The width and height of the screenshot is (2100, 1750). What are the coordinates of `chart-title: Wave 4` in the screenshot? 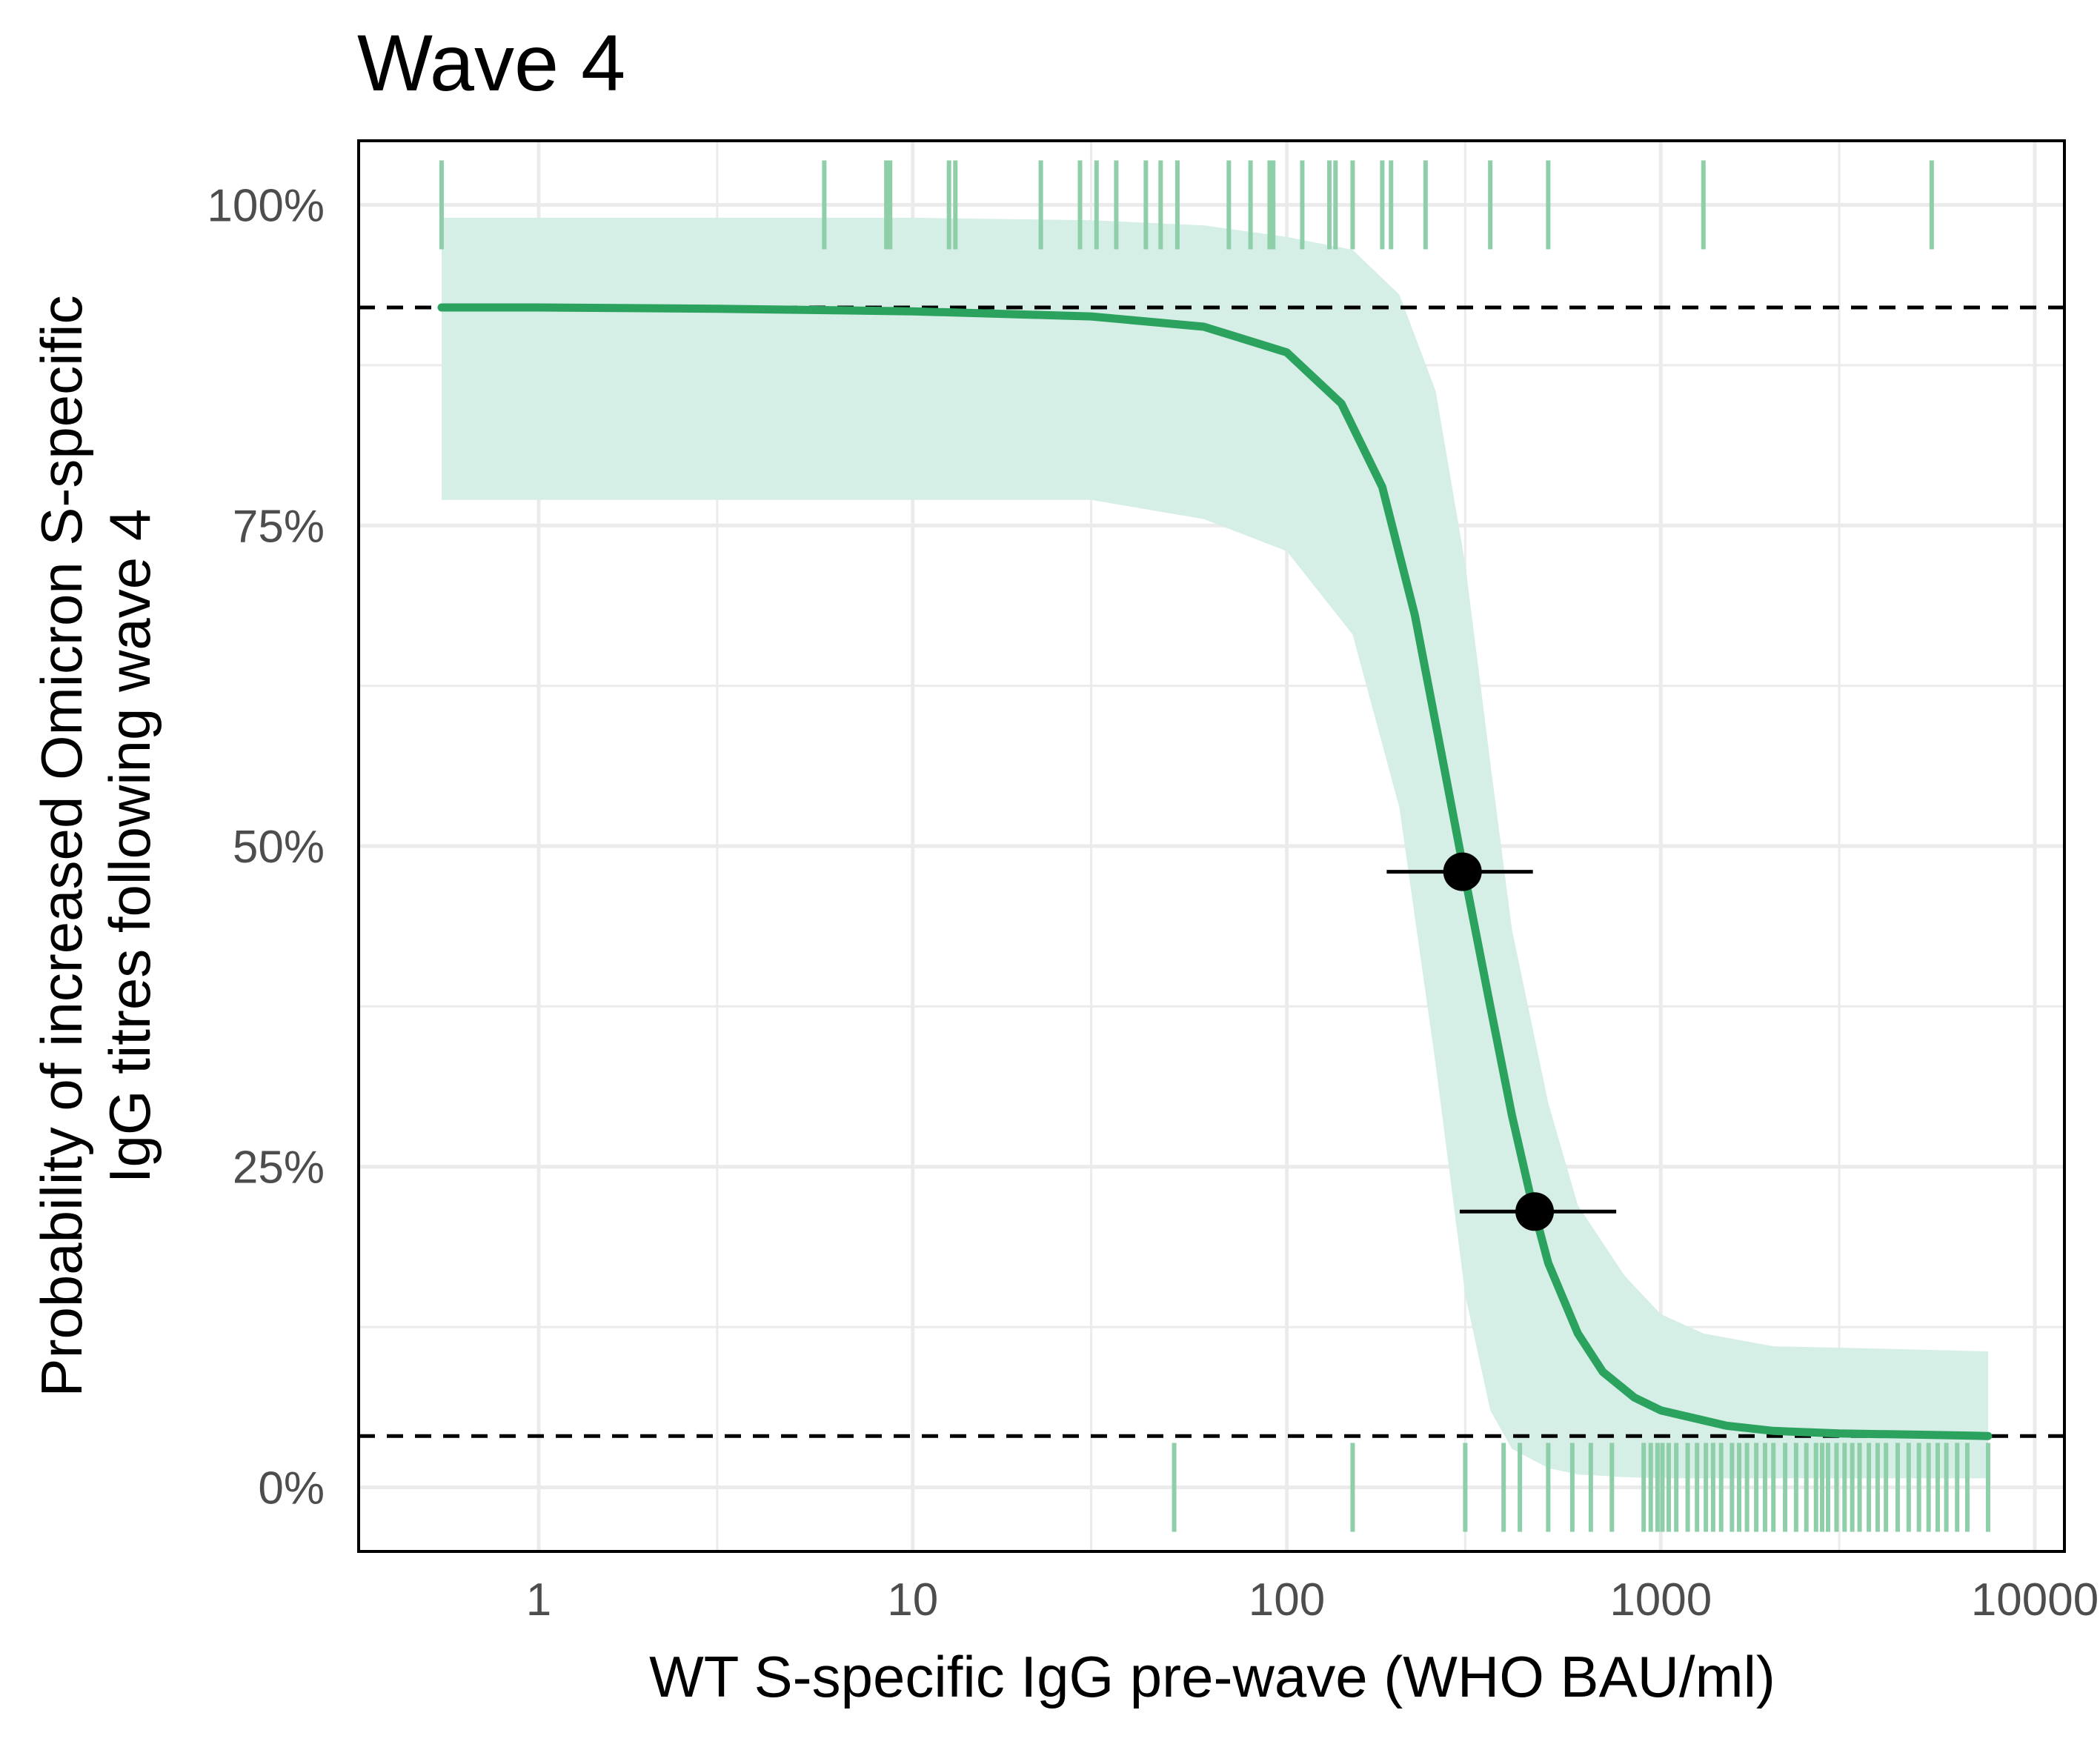 It's located at (491, 62).